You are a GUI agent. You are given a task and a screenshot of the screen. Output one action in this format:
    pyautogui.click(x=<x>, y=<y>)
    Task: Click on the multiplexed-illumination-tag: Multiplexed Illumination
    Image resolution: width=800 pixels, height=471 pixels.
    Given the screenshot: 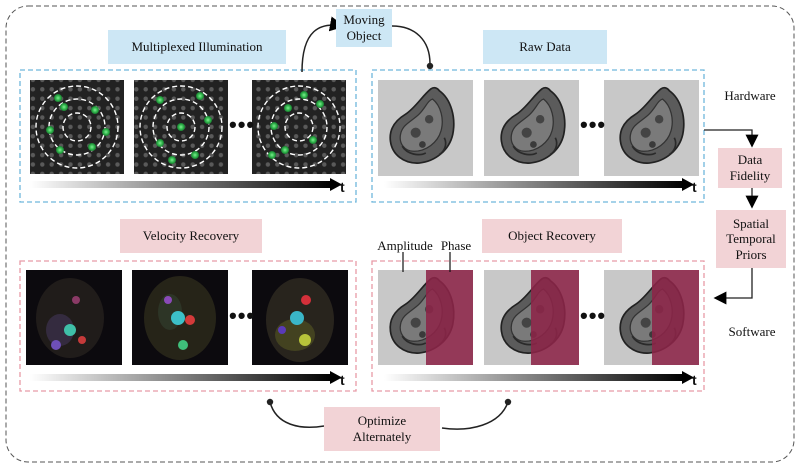 What is the action you would take?
    pyautogui.click(x=197, y=47)
    